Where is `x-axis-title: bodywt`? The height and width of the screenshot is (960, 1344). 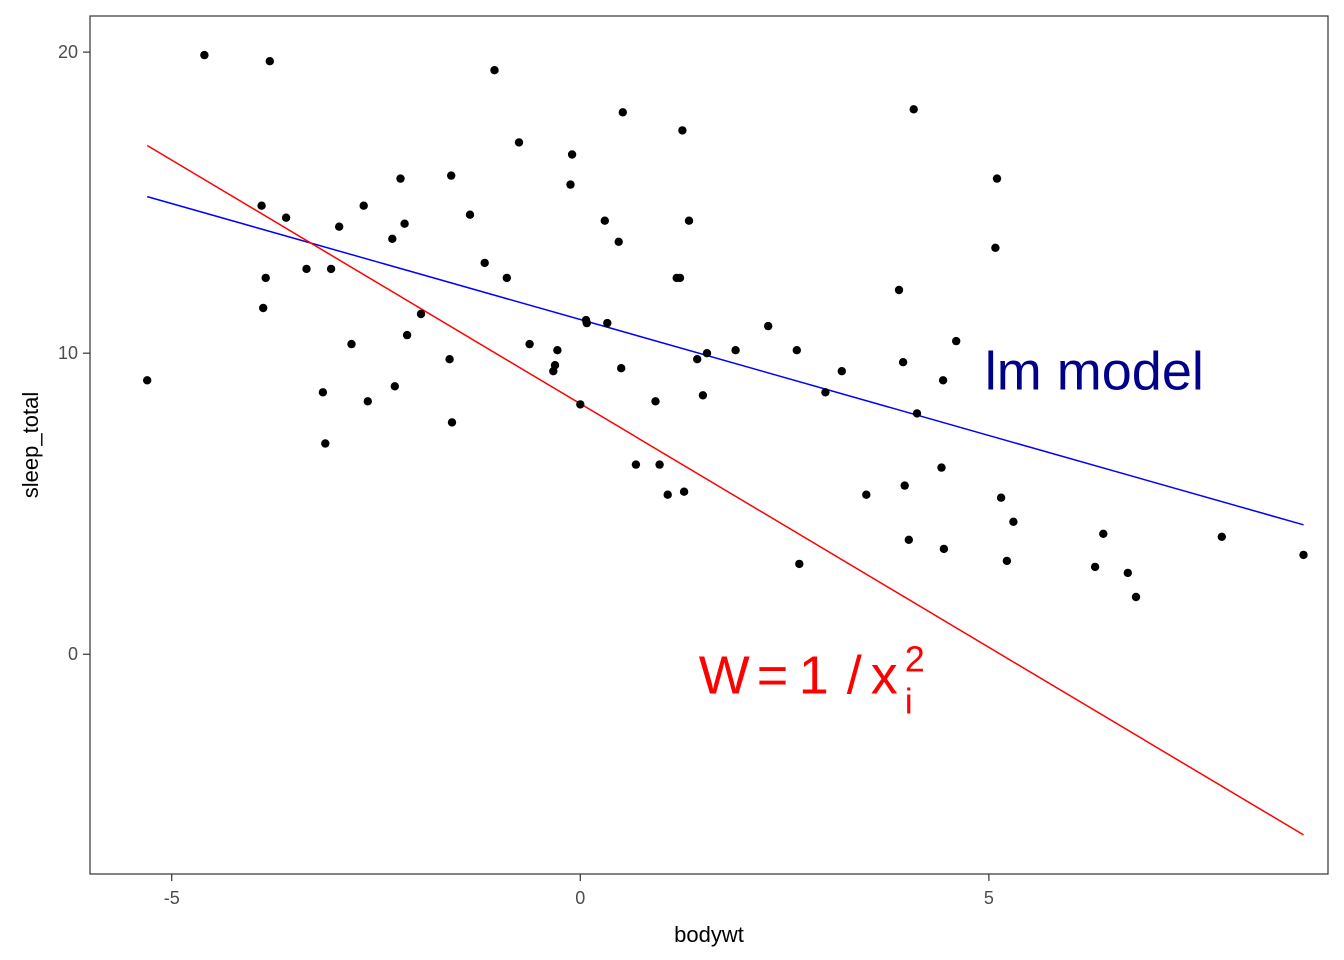
x-axis-title: bodywt is located at coordinates (709, 934).